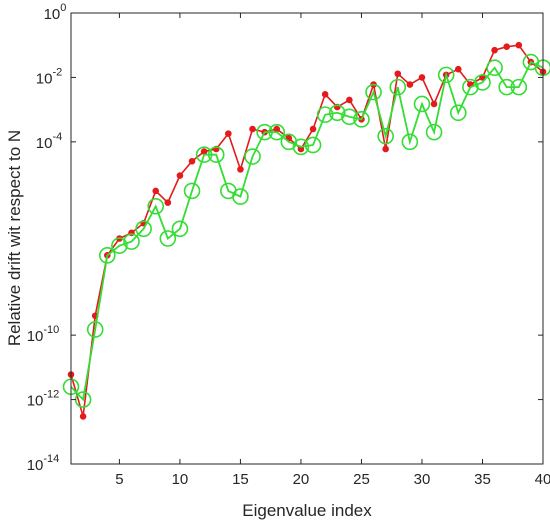  Describe the element at coordinates (542, 479) in the screenshot. I see `x-tick-label: 40` at that location.